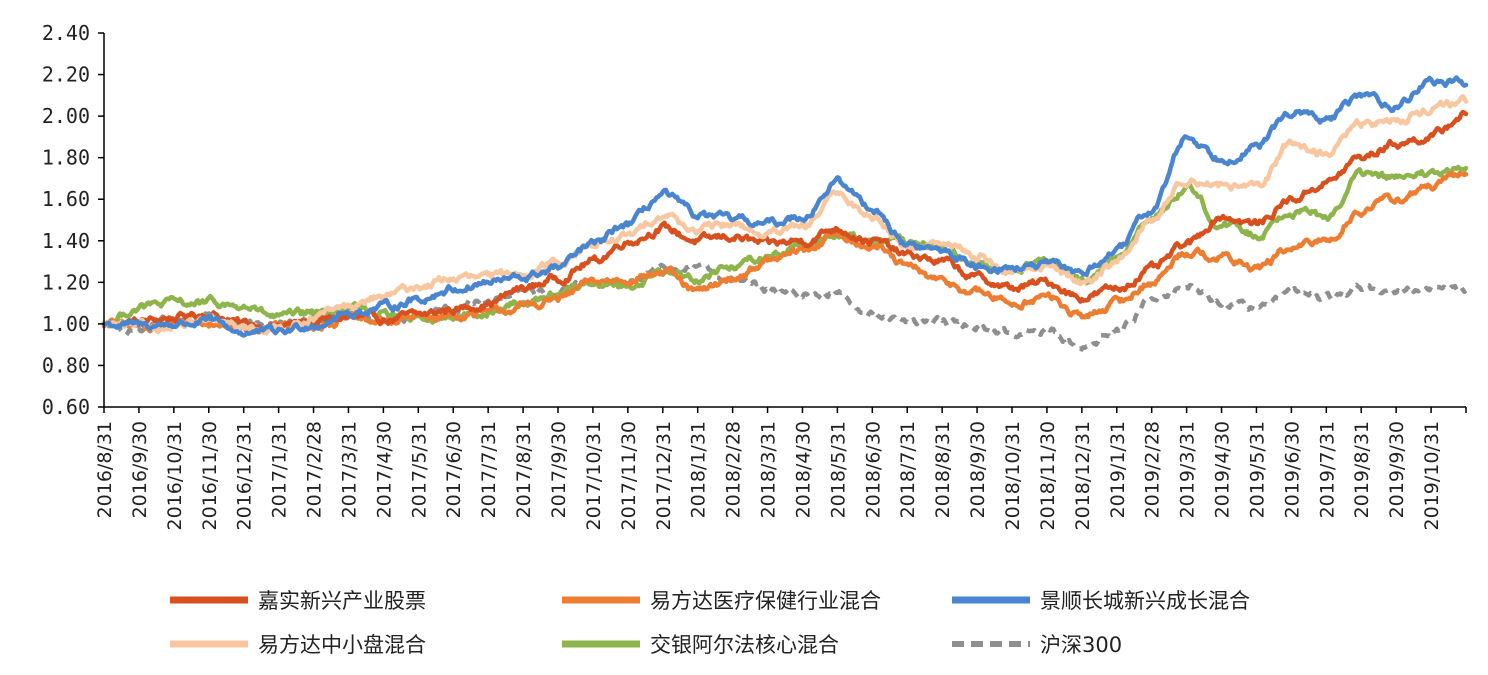  I want to click on x-tick-label: 2018/6/30, so click(873, 469).